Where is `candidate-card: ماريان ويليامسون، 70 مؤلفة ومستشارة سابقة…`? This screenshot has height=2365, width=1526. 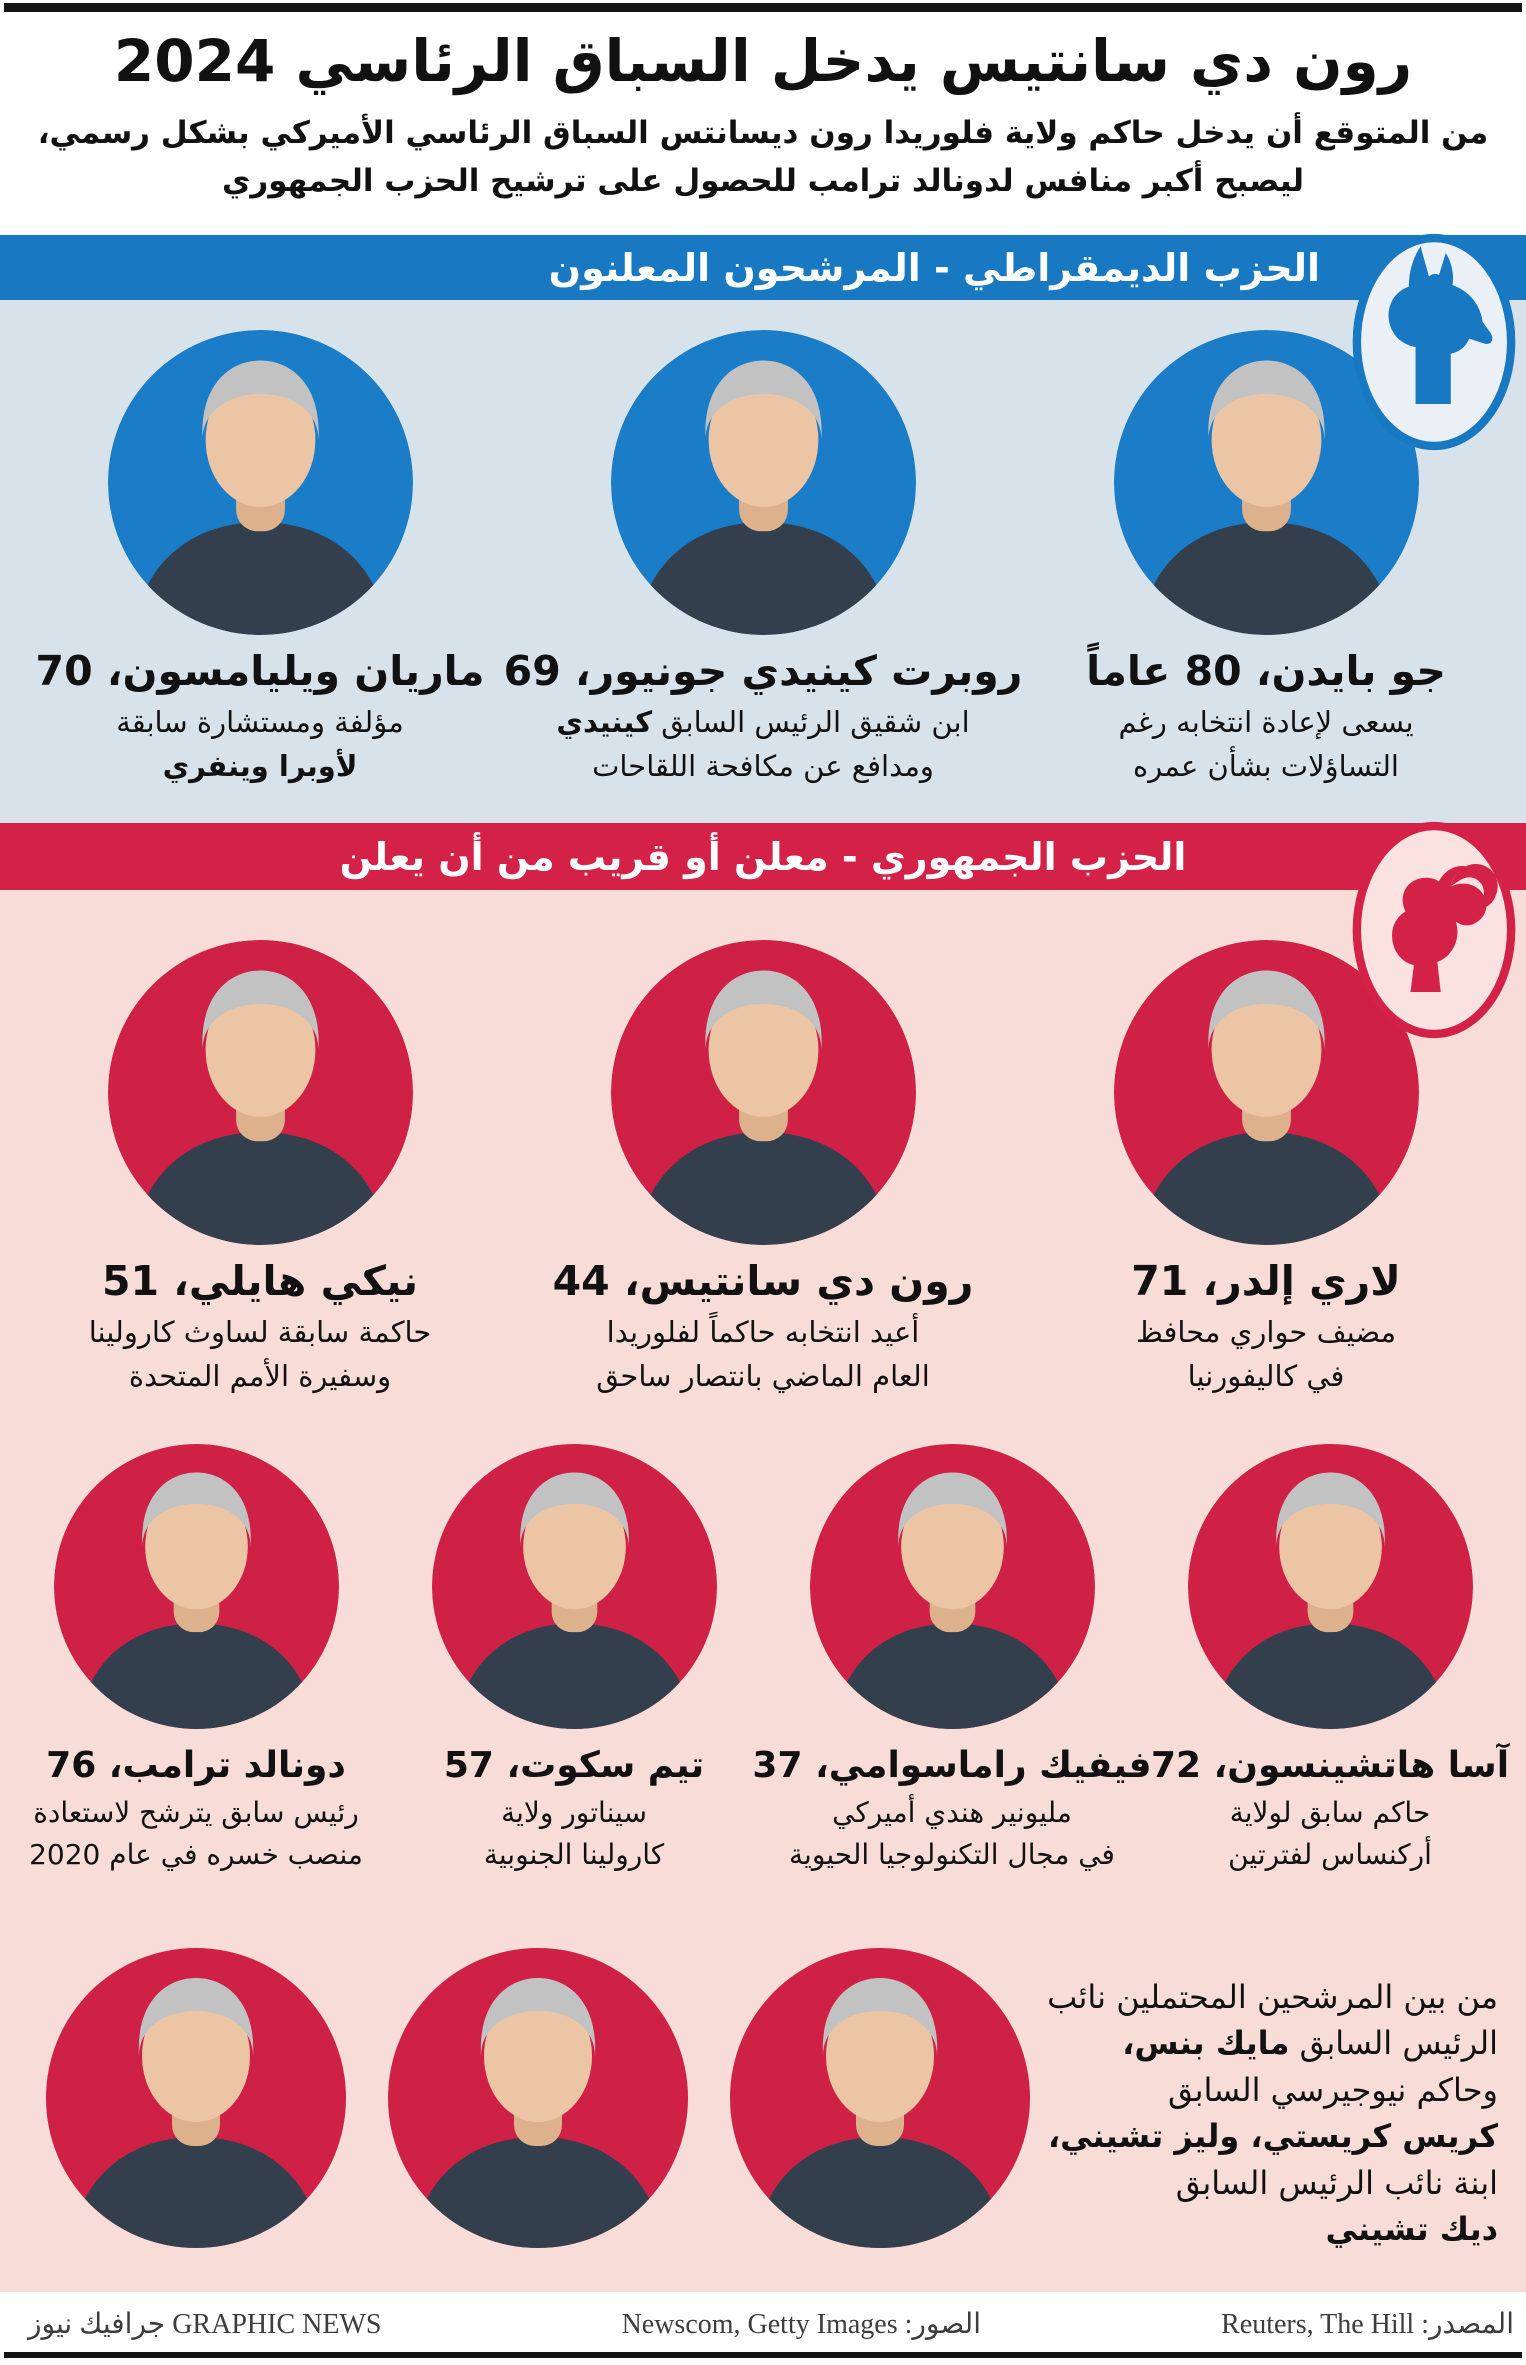
candidate-card: ماريان ويليامسون، 70 مؤلفة ومستشارة سابقة… is located at coordinates (260, 559).